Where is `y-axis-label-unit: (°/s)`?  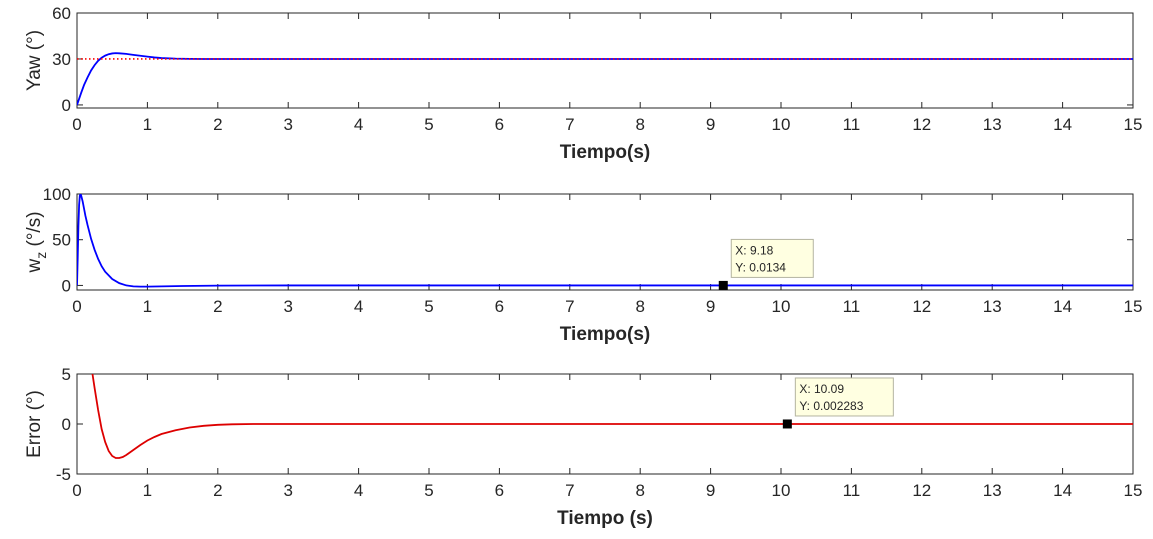
y-axis-label-unit: (°/s) is located at coordinates (34, 231).